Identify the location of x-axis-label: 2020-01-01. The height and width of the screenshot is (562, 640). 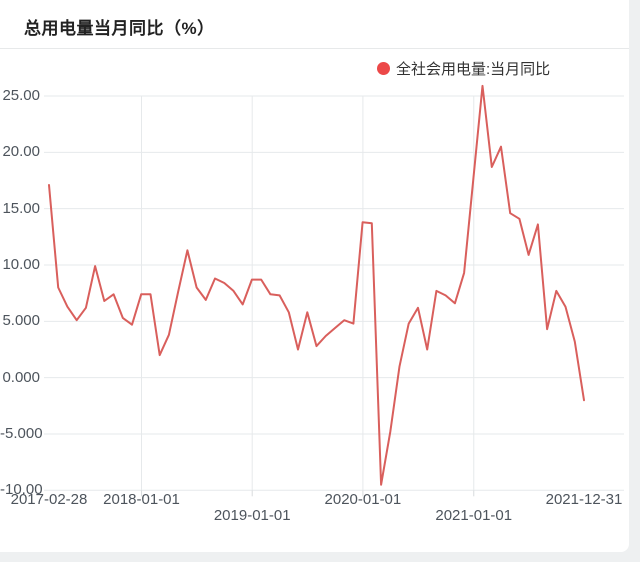
(363, 499).